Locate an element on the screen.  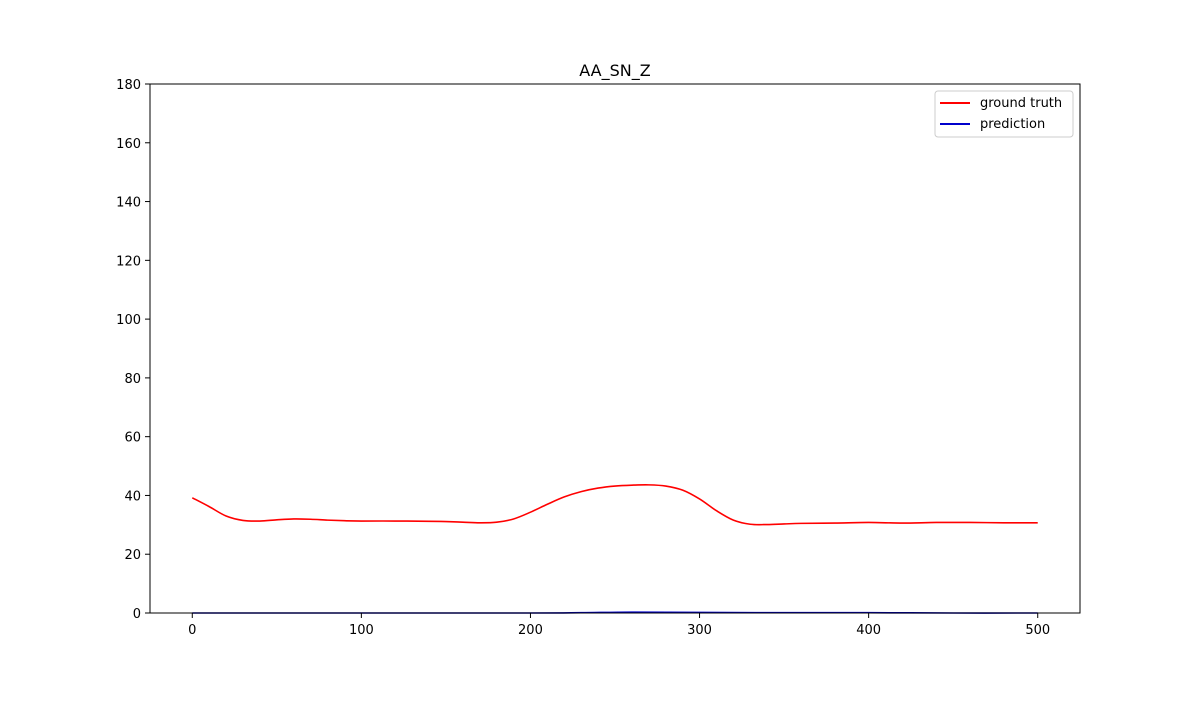
chart-title: AA_SN_Z is located at coordinates (614, 71).